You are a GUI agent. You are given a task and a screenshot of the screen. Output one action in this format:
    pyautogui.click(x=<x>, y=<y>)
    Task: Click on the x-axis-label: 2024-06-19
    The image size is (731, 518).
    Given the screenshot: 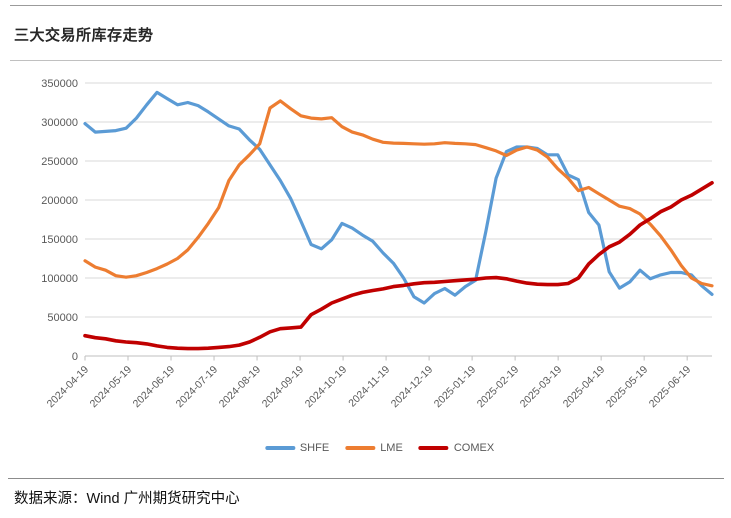 What is the action you would take?
    pyautogui.click(x=154, y=387)
    